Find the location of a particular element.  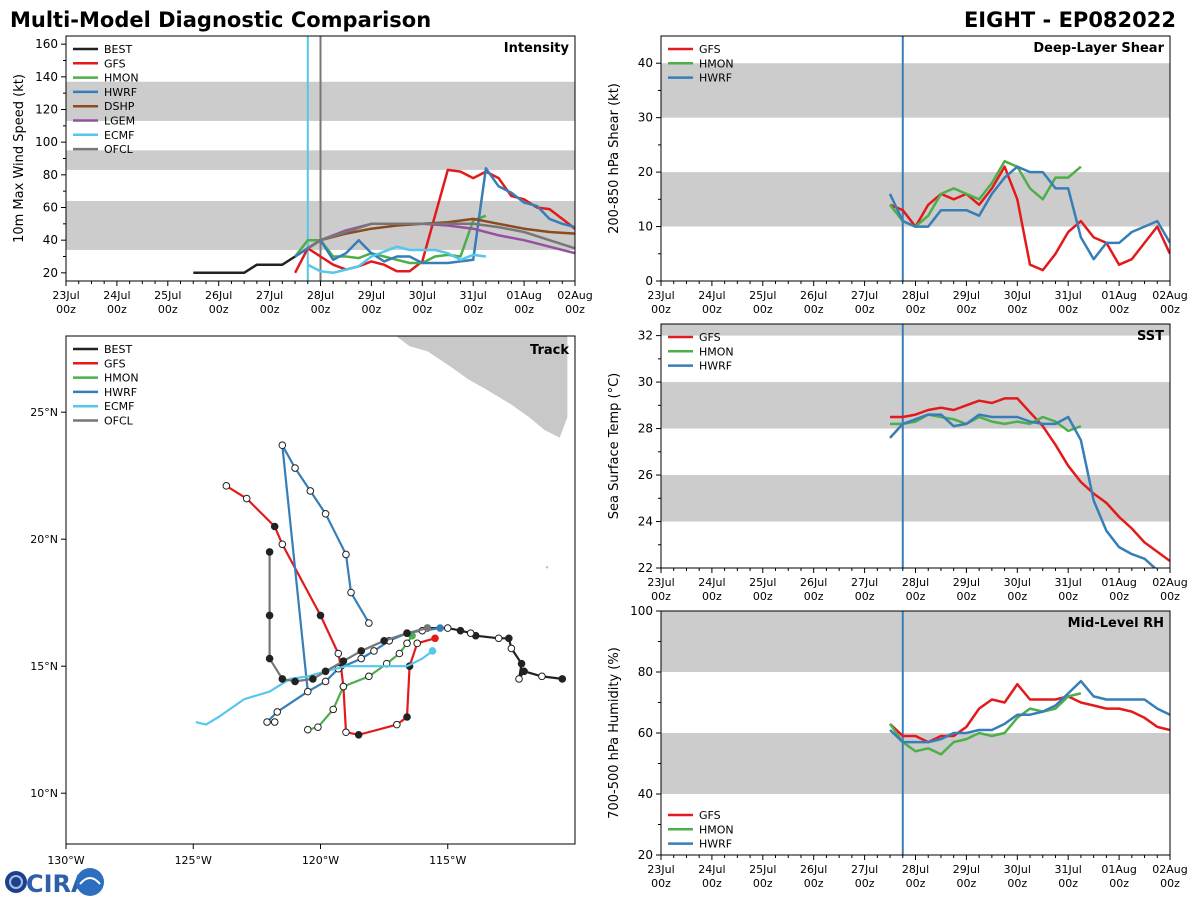

rh-series-group is located at coordinates (1029, 717).